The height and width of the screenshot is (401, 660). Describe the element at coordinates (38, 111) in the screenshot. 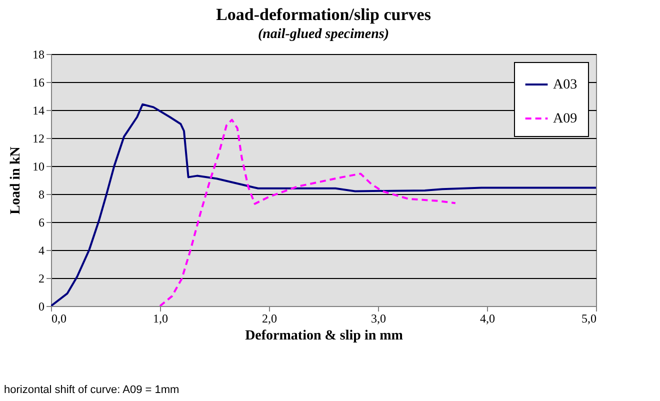

I see `y-tick-label: 14` at that location.